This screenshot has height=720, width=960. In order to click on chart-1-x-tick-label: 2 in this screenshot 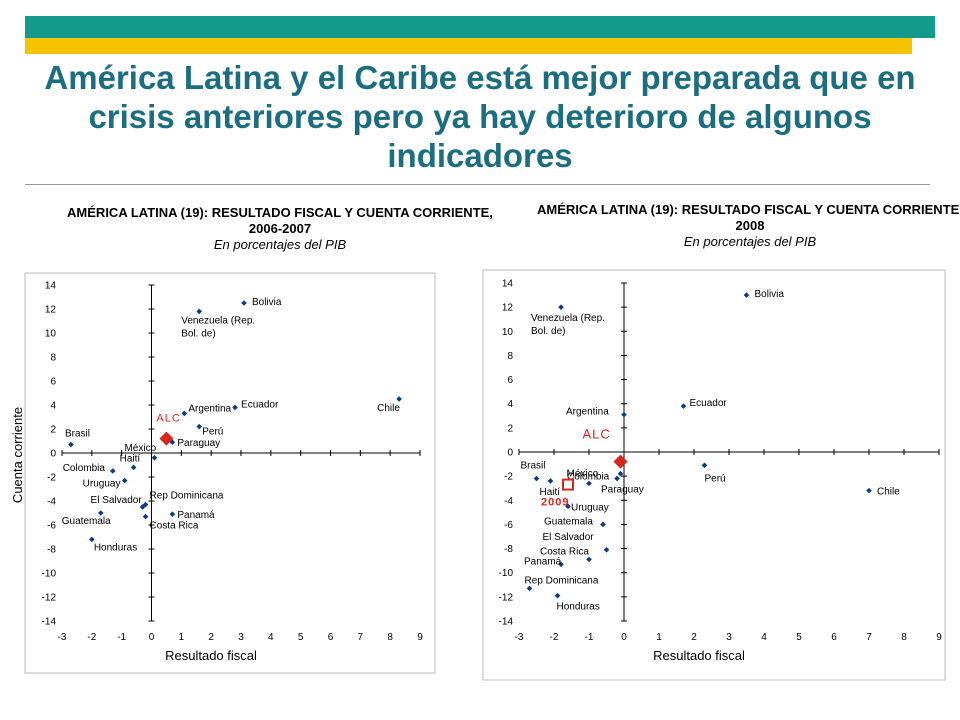, I will do `click(211, 637)`.